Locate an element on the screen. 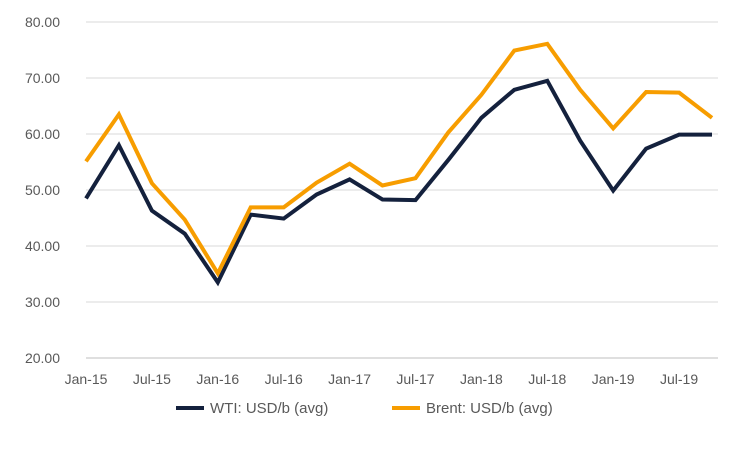  y-tick-label: 70.00 is located at coordinates (42, 78).